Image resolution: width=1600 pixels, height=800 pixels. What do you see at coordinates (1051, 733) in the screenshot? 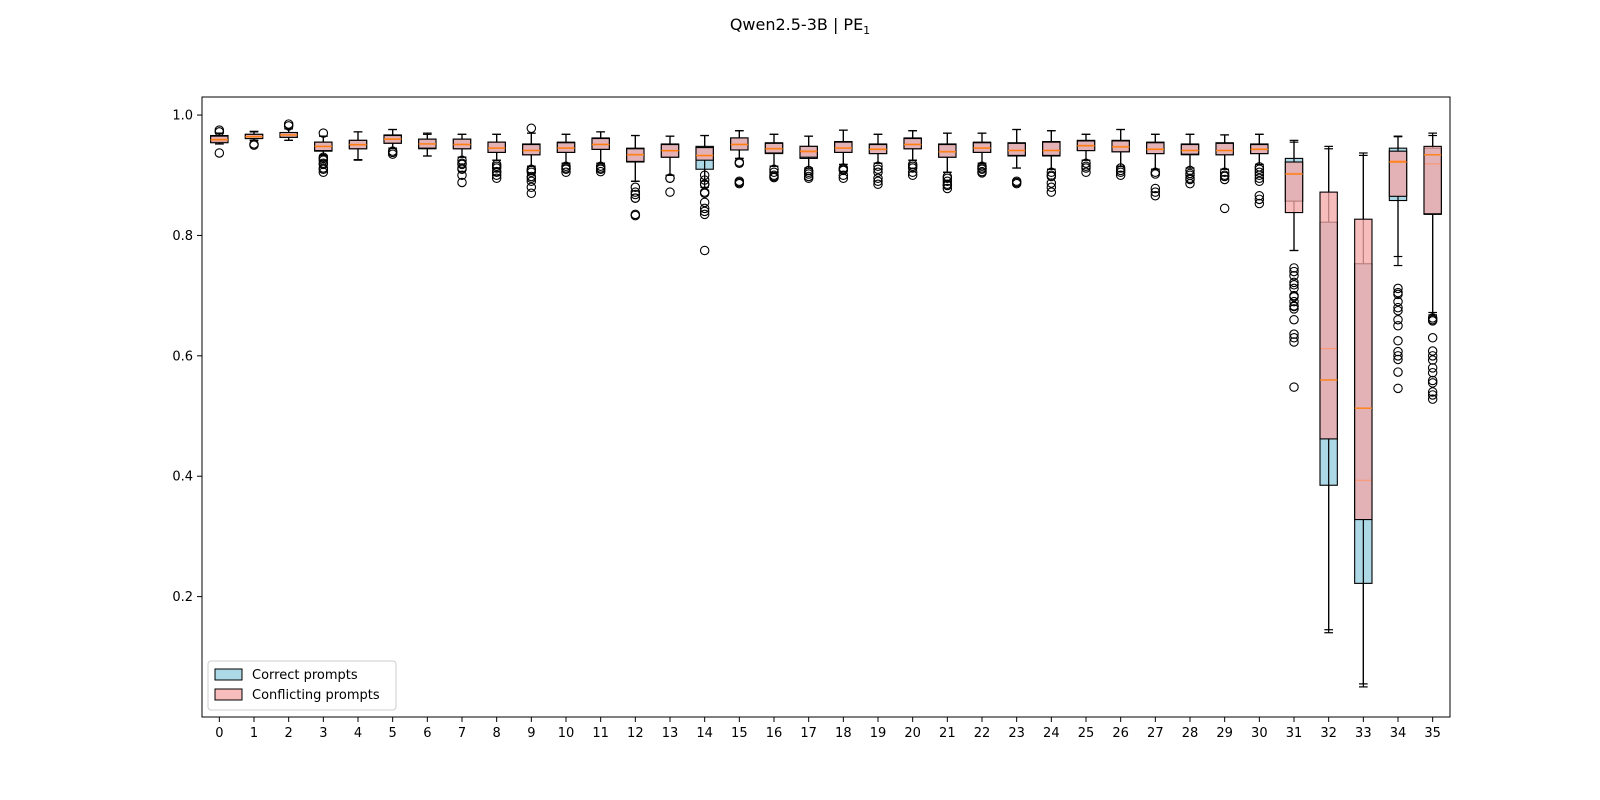
I see `x-tick-label: 24` at bounding box center [1051, 733].